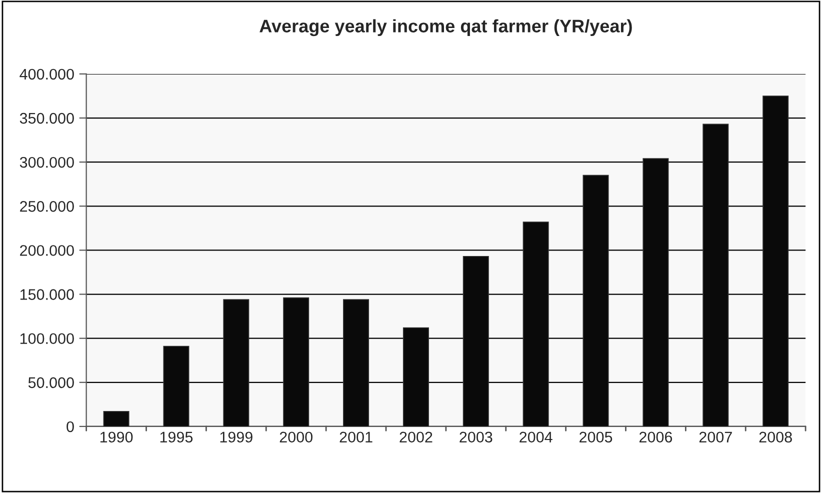 The image size is (822, 493). I want to click on y-tick-label: 250.000, so click(47, 206).